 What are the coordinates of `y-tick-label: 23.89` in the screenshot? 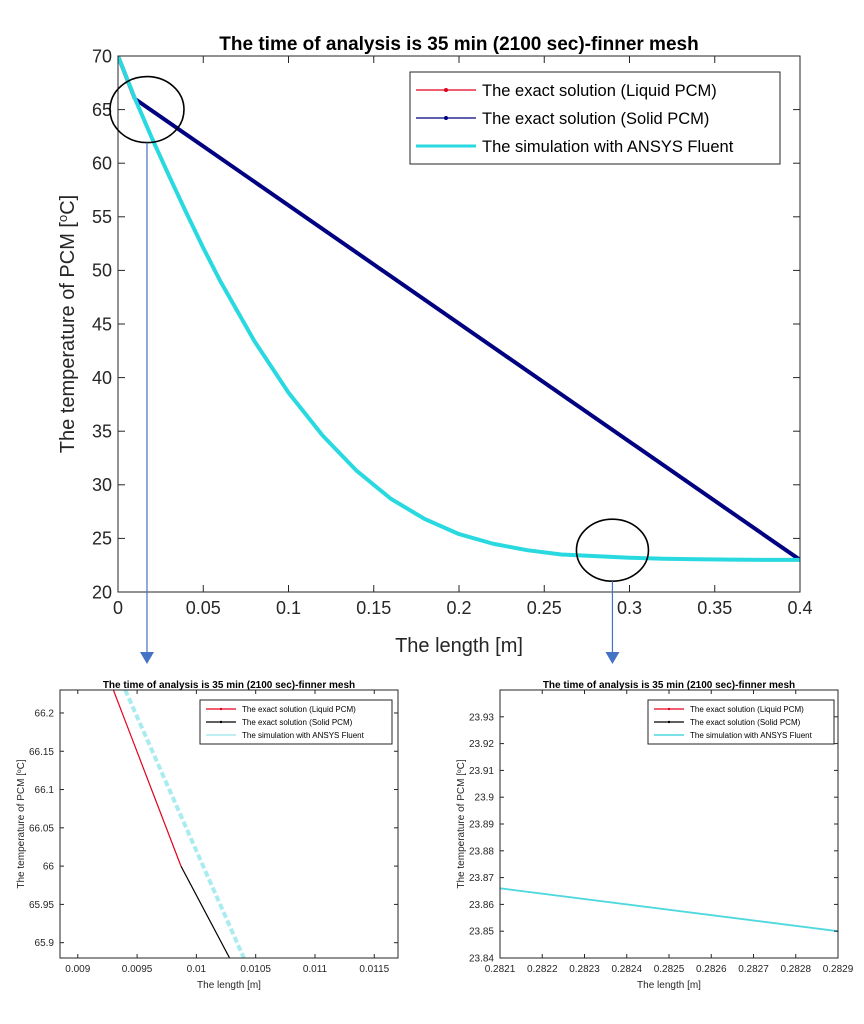 It's located at (481, 825).